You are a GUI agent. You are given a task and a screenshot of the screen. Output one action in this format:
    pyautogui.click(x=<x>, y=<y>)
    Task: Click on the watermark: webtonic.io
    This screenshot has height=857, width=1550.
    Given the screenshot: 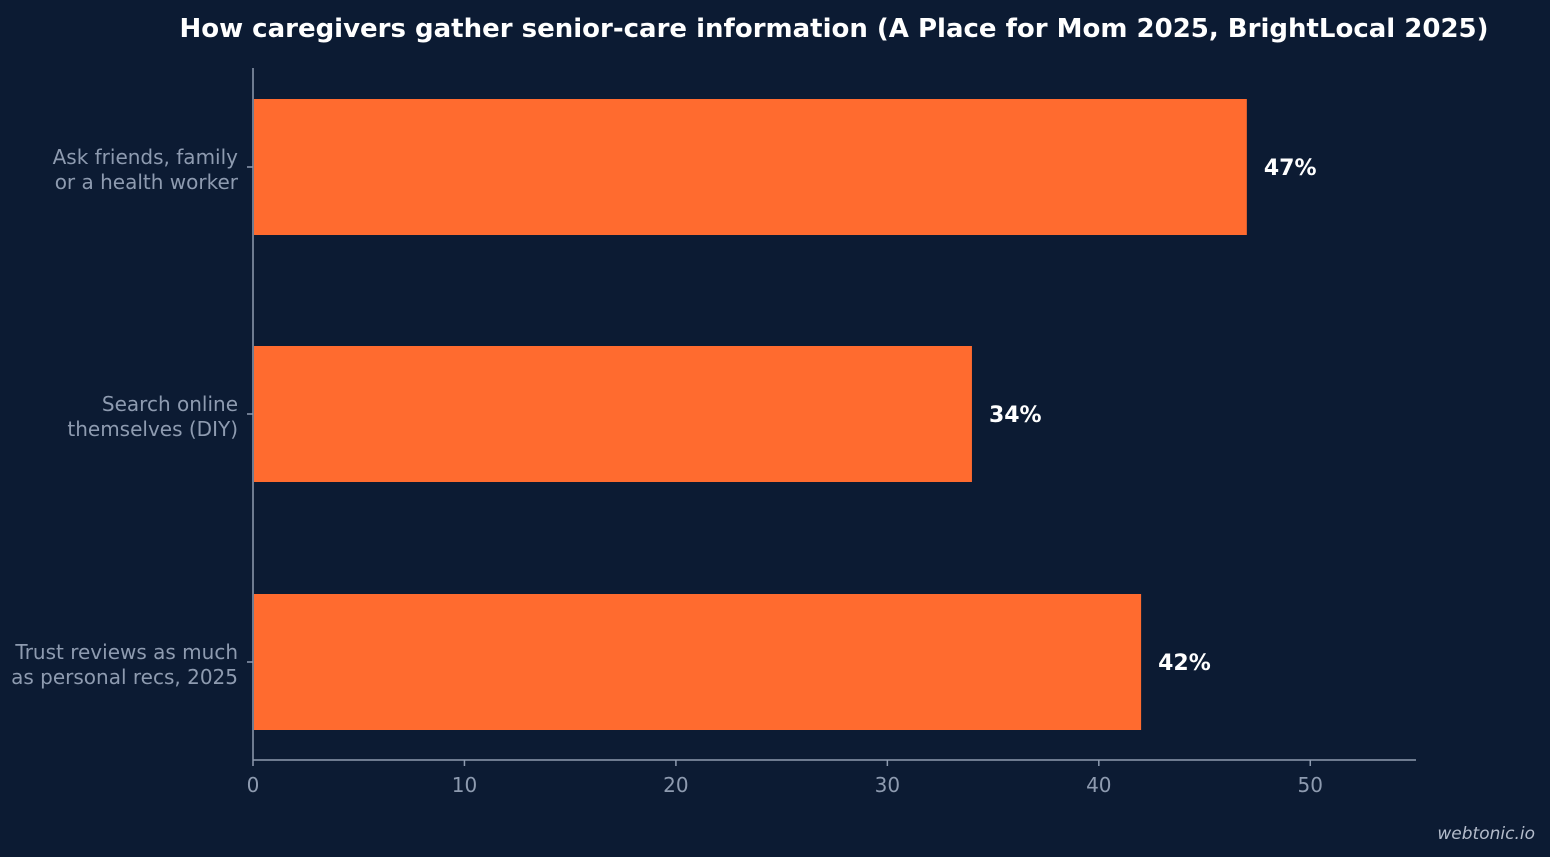 What is the action you would take?
    pyautogui.click(x=1486, y=834)
    